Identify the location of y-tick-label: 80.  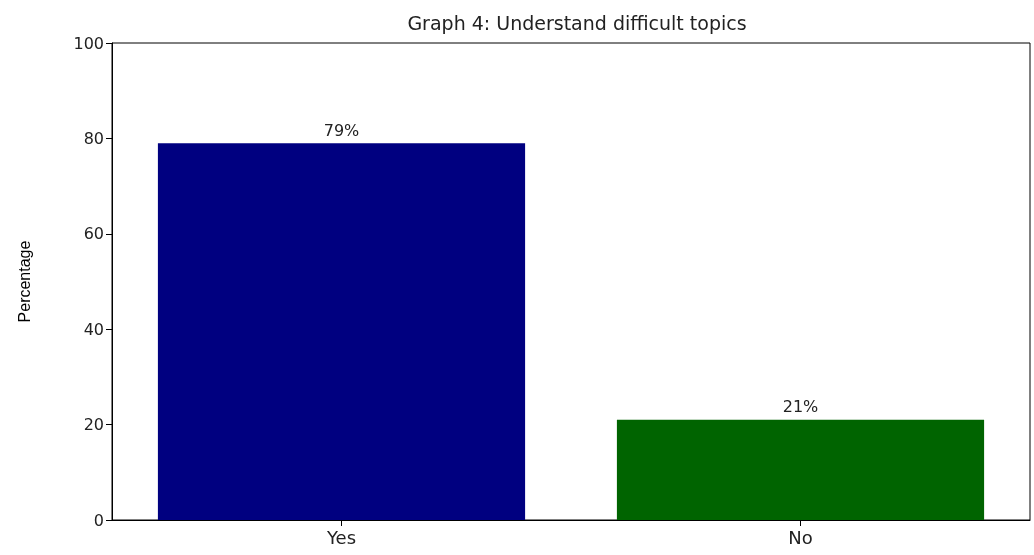
(93, 138).